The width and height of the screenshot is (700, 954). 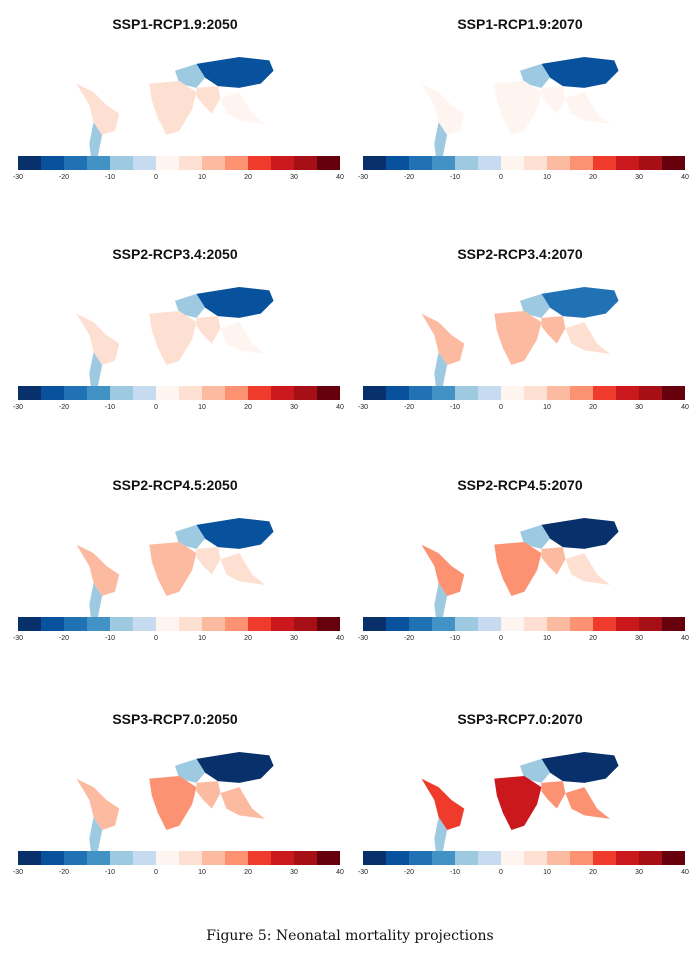 What do you see at coordinates (175, 485) in the screenshot?
I see `panel-title: SSP2-RCP4.5:2050` at bounding box center [175, 485].